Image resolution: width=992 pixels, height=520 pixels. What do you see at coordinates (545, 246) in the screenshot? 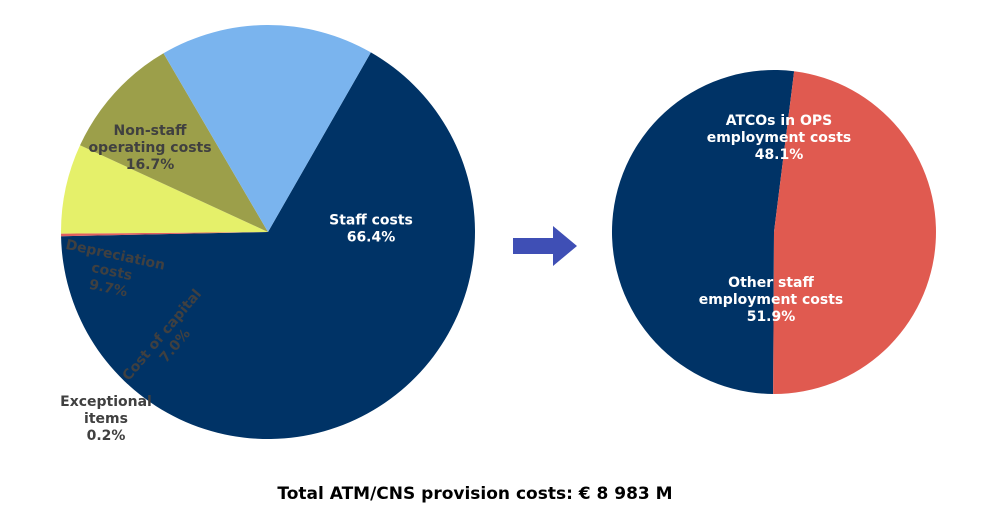
I see `right-arrow-icon` at bounding box center [545, 246].